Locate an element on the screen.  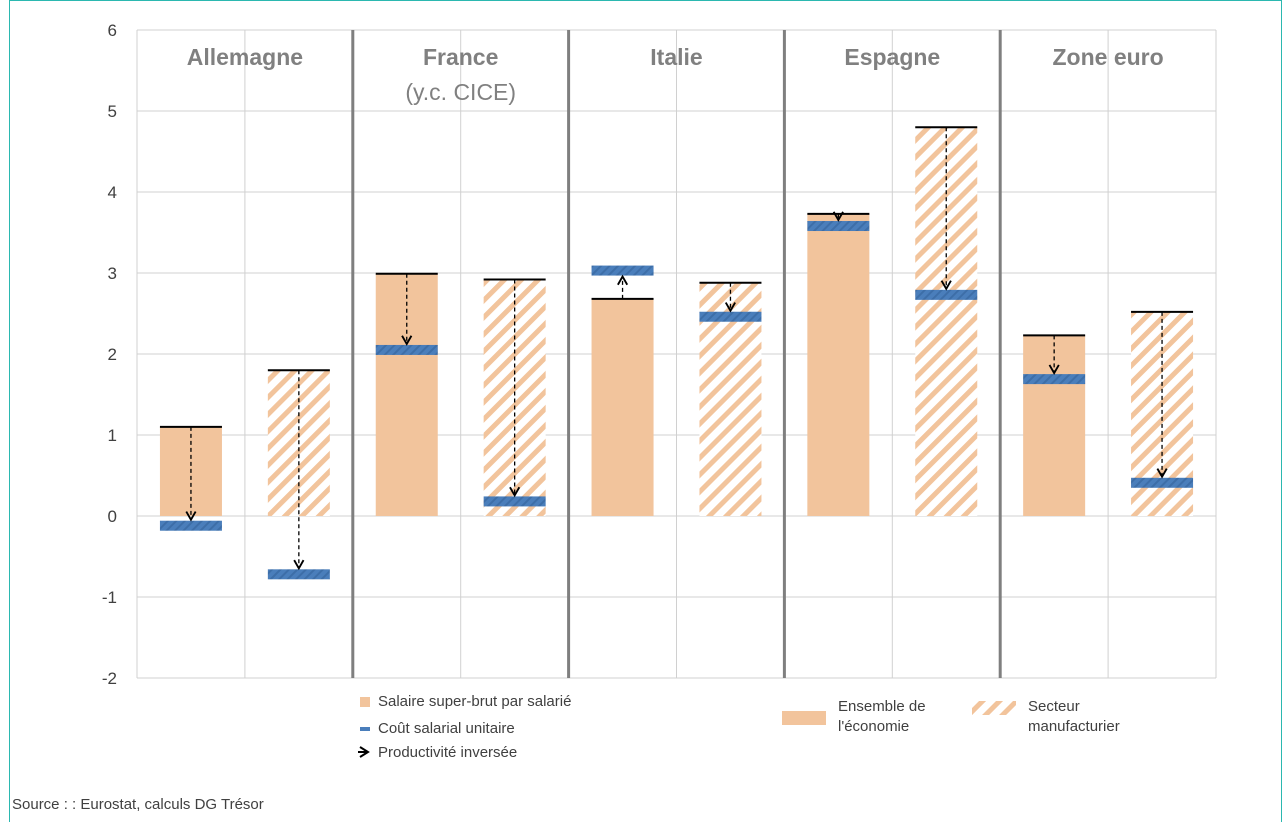
legend-sector-label: manufacturier is located at coordinates (1074, 726).